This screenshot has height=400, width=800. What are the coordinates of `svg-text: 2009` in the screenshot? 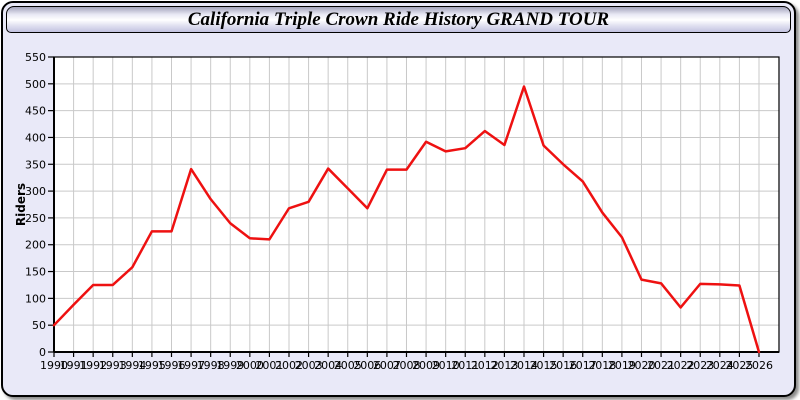 It's located at (426, 365).